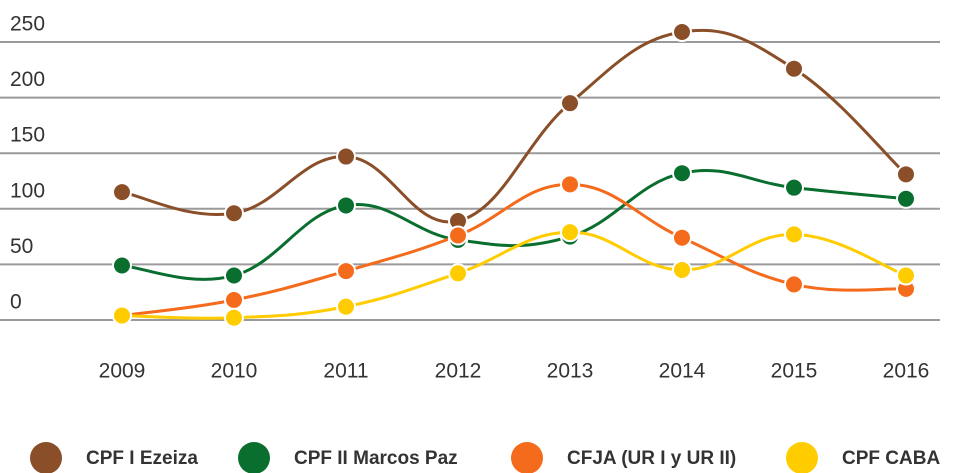 Image resolution: width=960 pixels, height=473 pixels. Describe the element at coordinates (682, 371) in the screenshot. I see `x-tick-label: 2014` at that location.